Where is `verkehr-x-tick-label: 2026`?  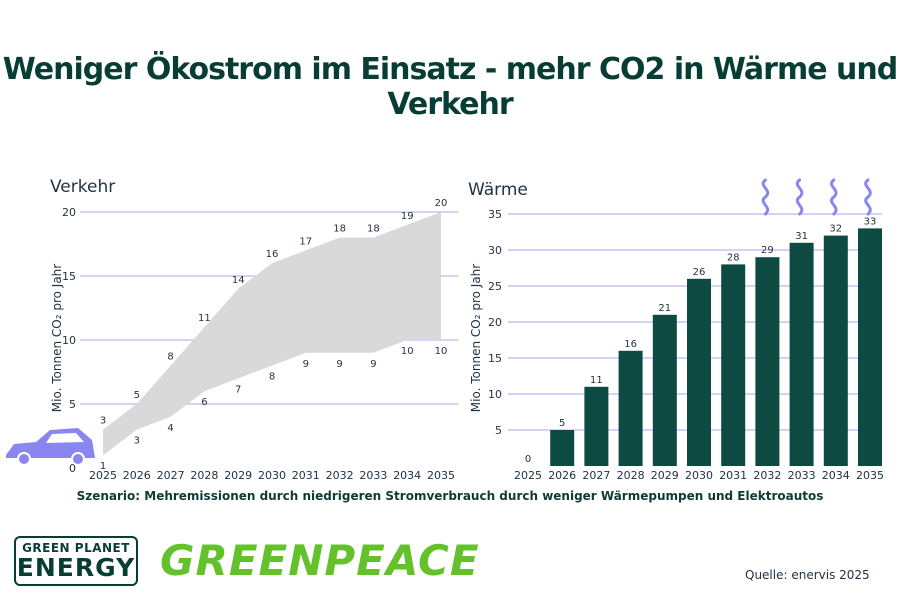
verkehr-x-tick-label: 2026 is located at coordinates (137, 475).